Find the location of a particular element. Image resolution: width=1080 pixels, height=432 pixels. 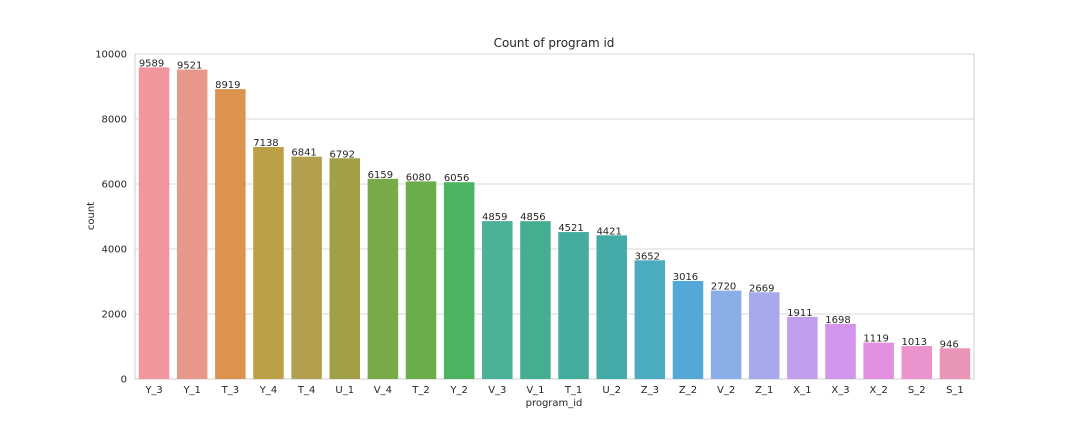

x-tick-label-T_2: T_2 is located at coordinates (420, 390).